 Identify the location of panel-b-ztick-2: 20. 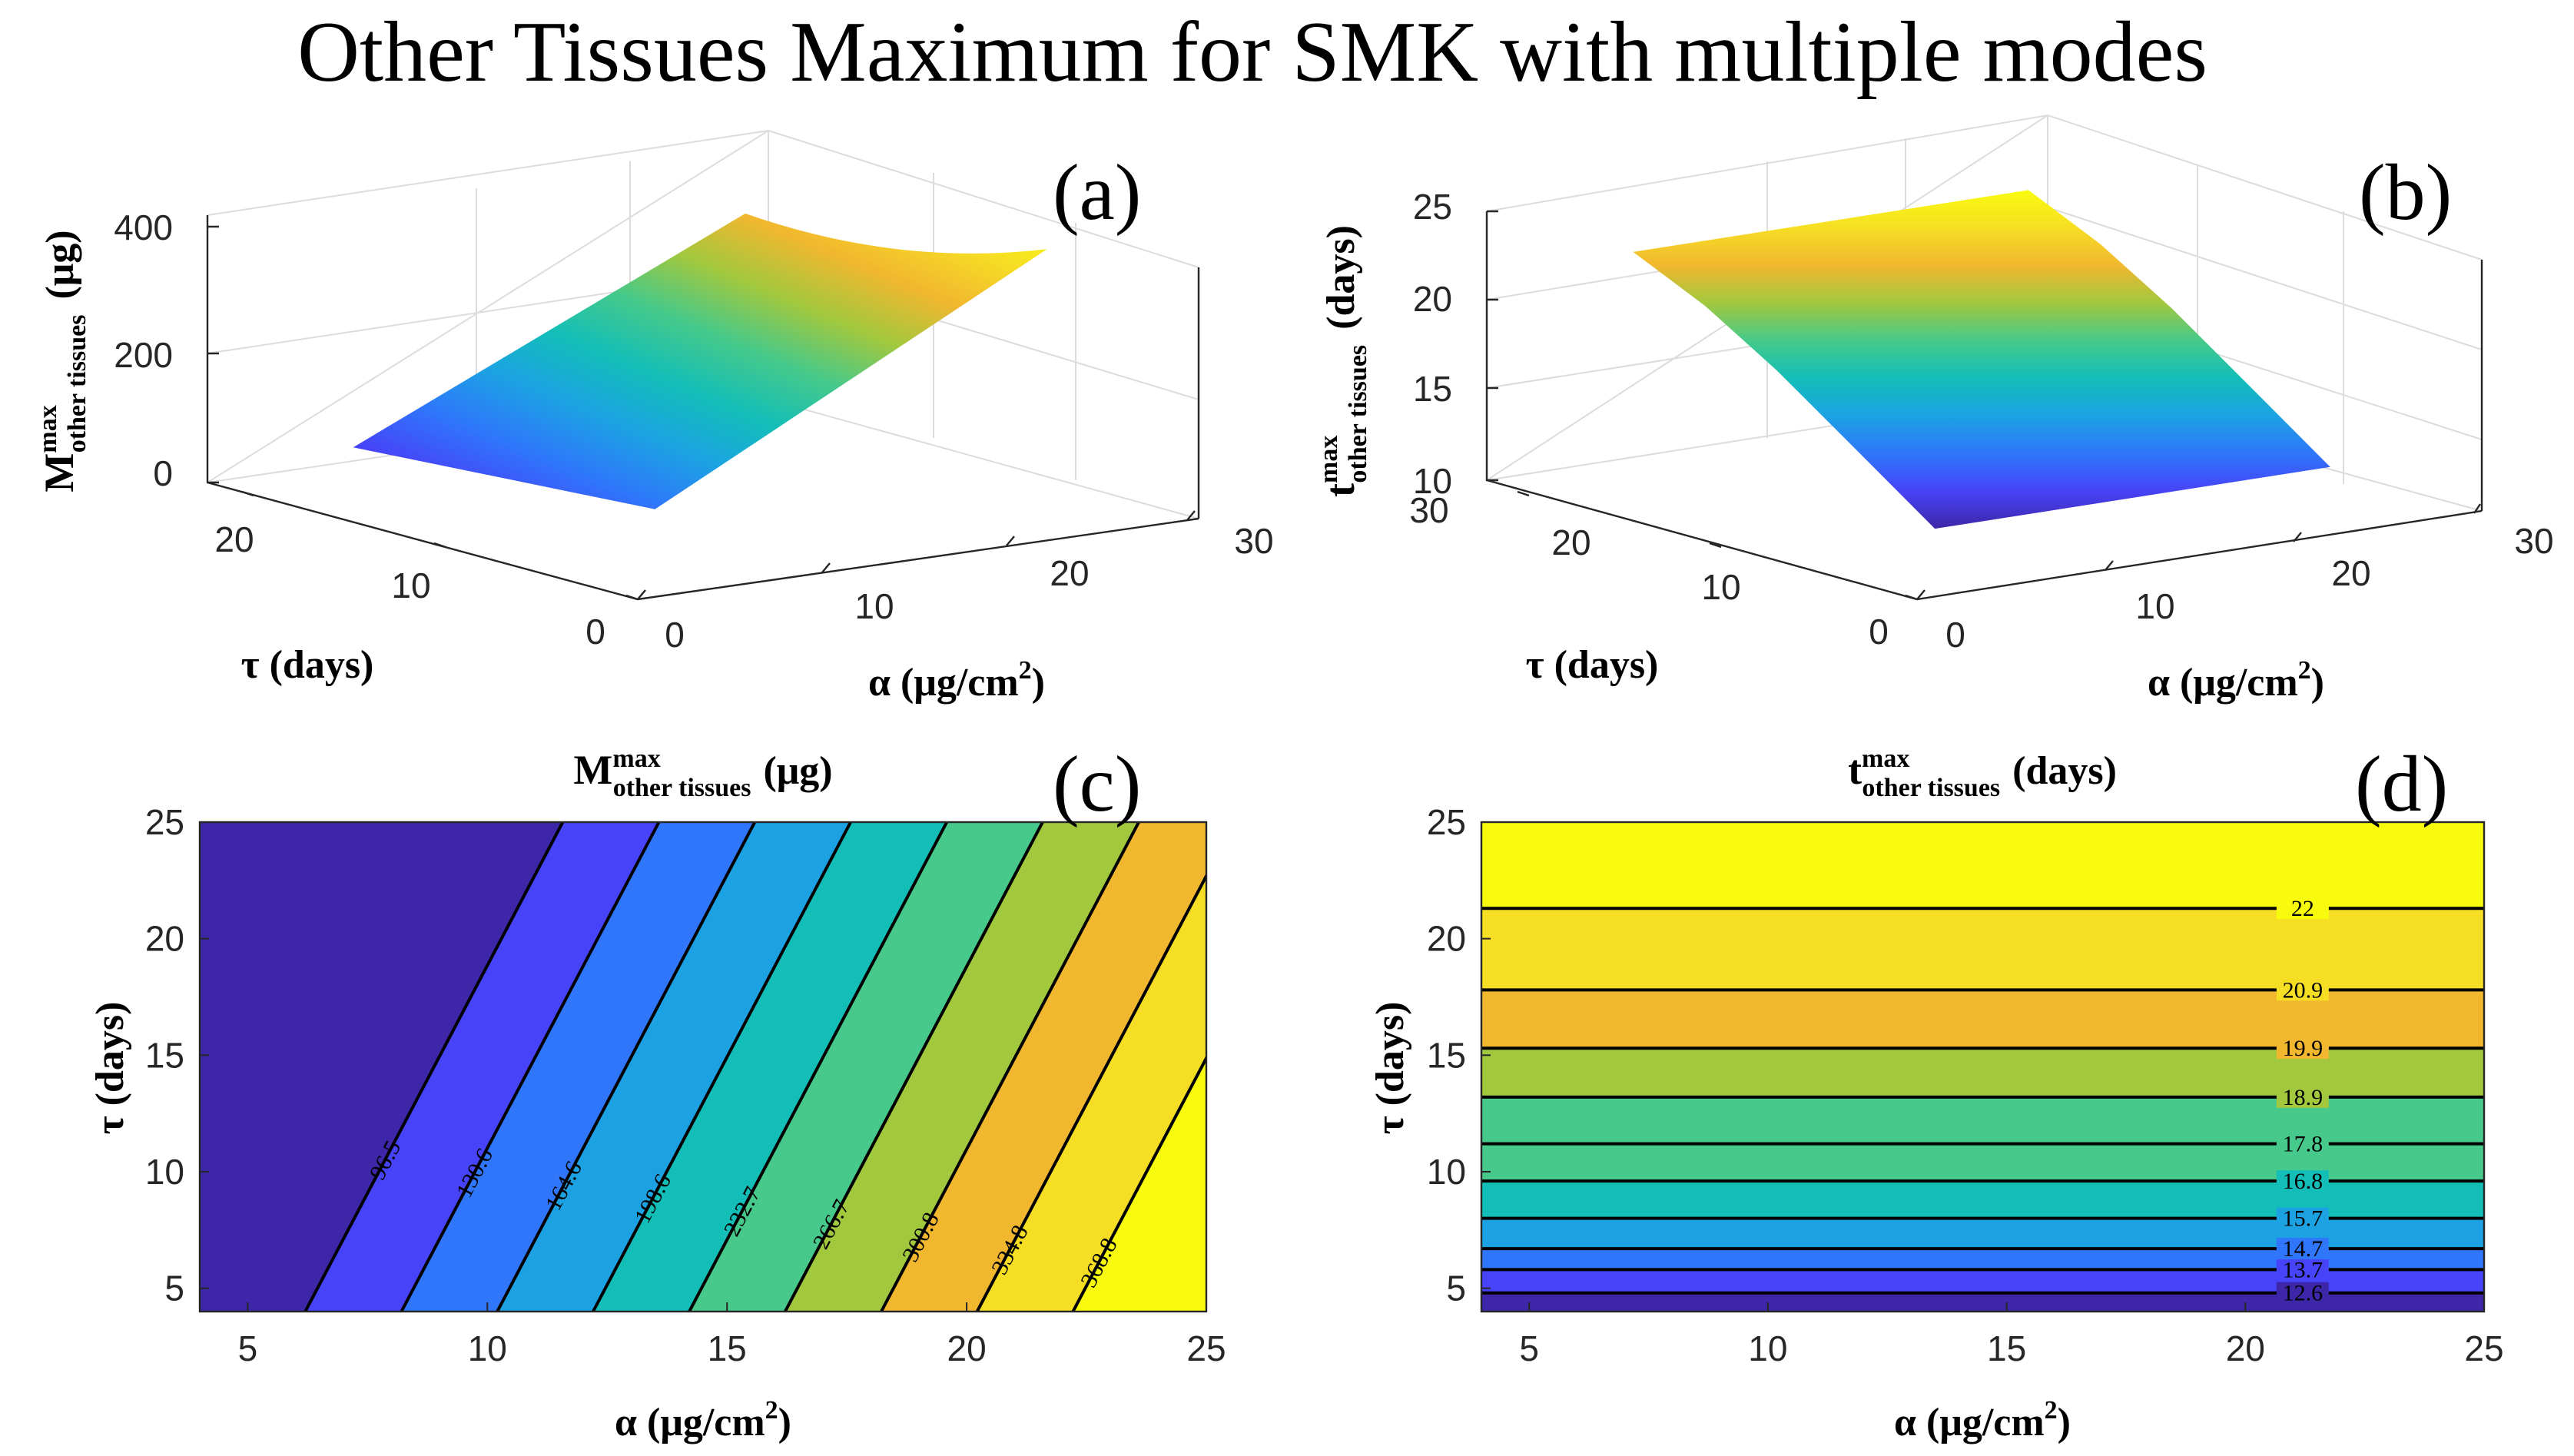
(1433, 299).